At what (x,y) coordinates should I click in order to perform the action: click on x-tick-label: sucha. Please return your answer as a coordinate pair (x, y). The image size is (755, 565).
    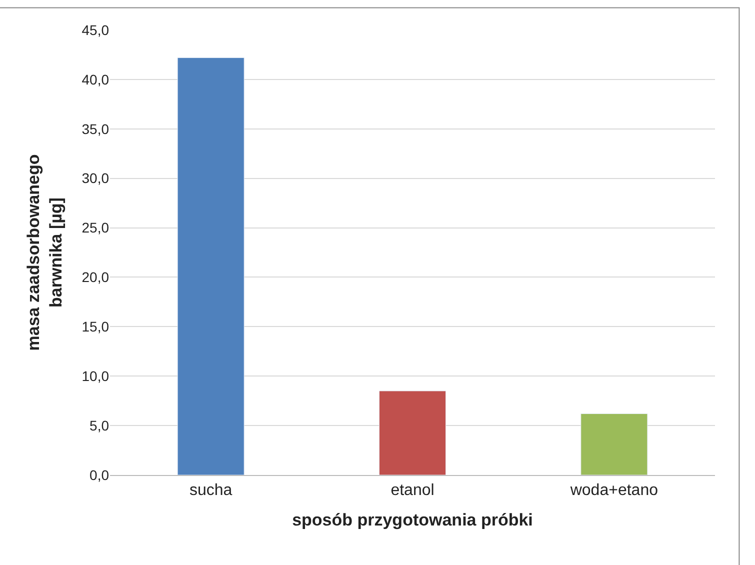
    Looking at the image, I should click on (210, 491).